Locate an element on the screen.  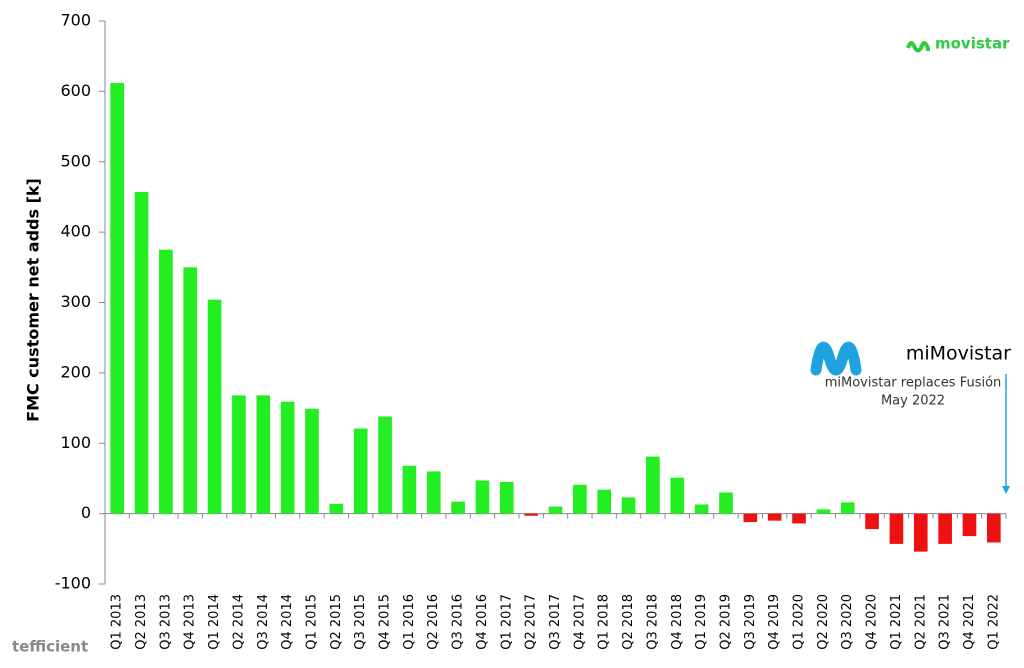
annotation: May 2022 is located at coordinates (913, 401).